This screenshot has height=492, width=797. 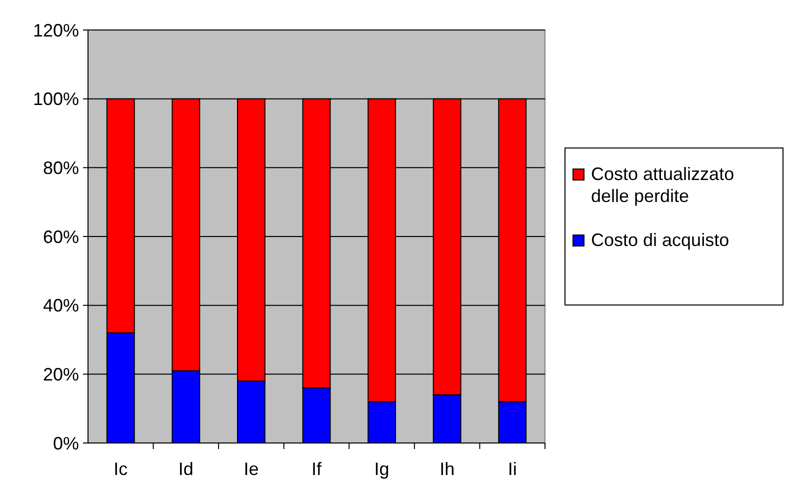 I want to click on y-tick-label: 80%, so click(x=60, y=168).